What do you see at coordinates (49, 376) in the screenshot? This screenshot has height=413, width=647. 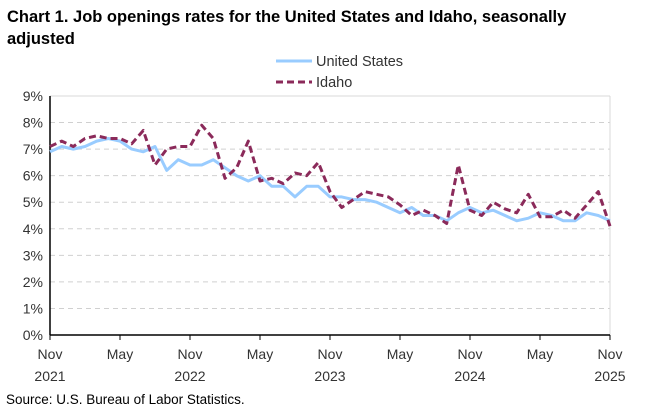 I see `x-tick-year: 2021` at bounding box center [49, 376].